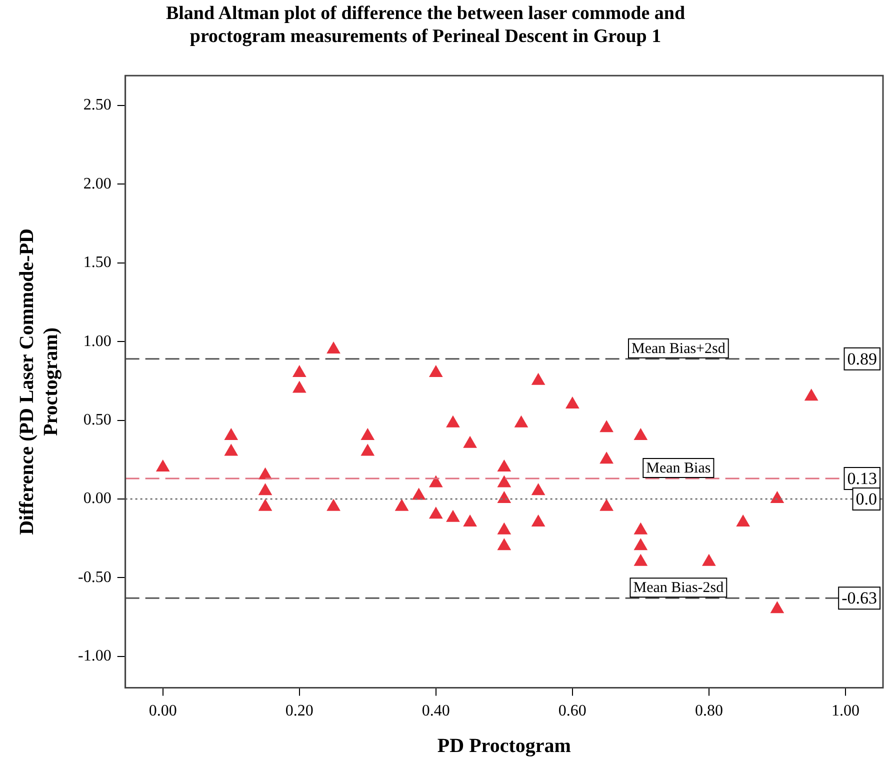  Describe the element at coordinates (504, 746) in the screenshot. I see `x-axis-title: PD Proctogram` at that location.